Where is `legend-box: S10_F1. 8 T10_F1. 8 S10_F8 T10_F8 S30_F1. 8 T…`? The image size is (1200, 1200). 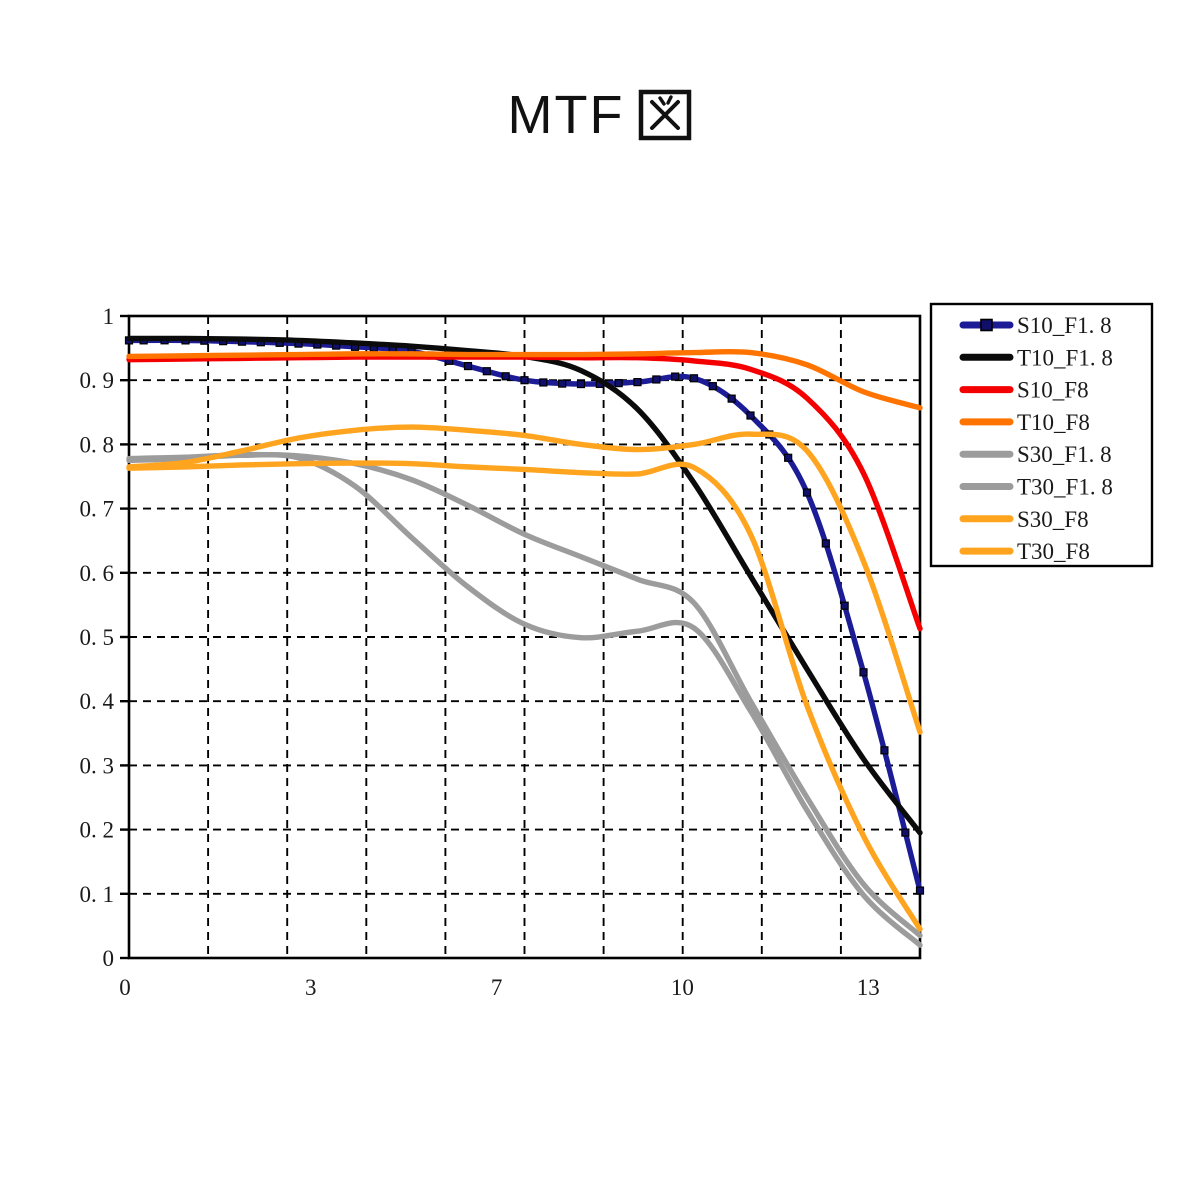 legend-box: S10_F1. 8 T10_F1. 8 S10_F8 T10_F8 S30_F1. 8 T… is located at coordinates (1041, 435).